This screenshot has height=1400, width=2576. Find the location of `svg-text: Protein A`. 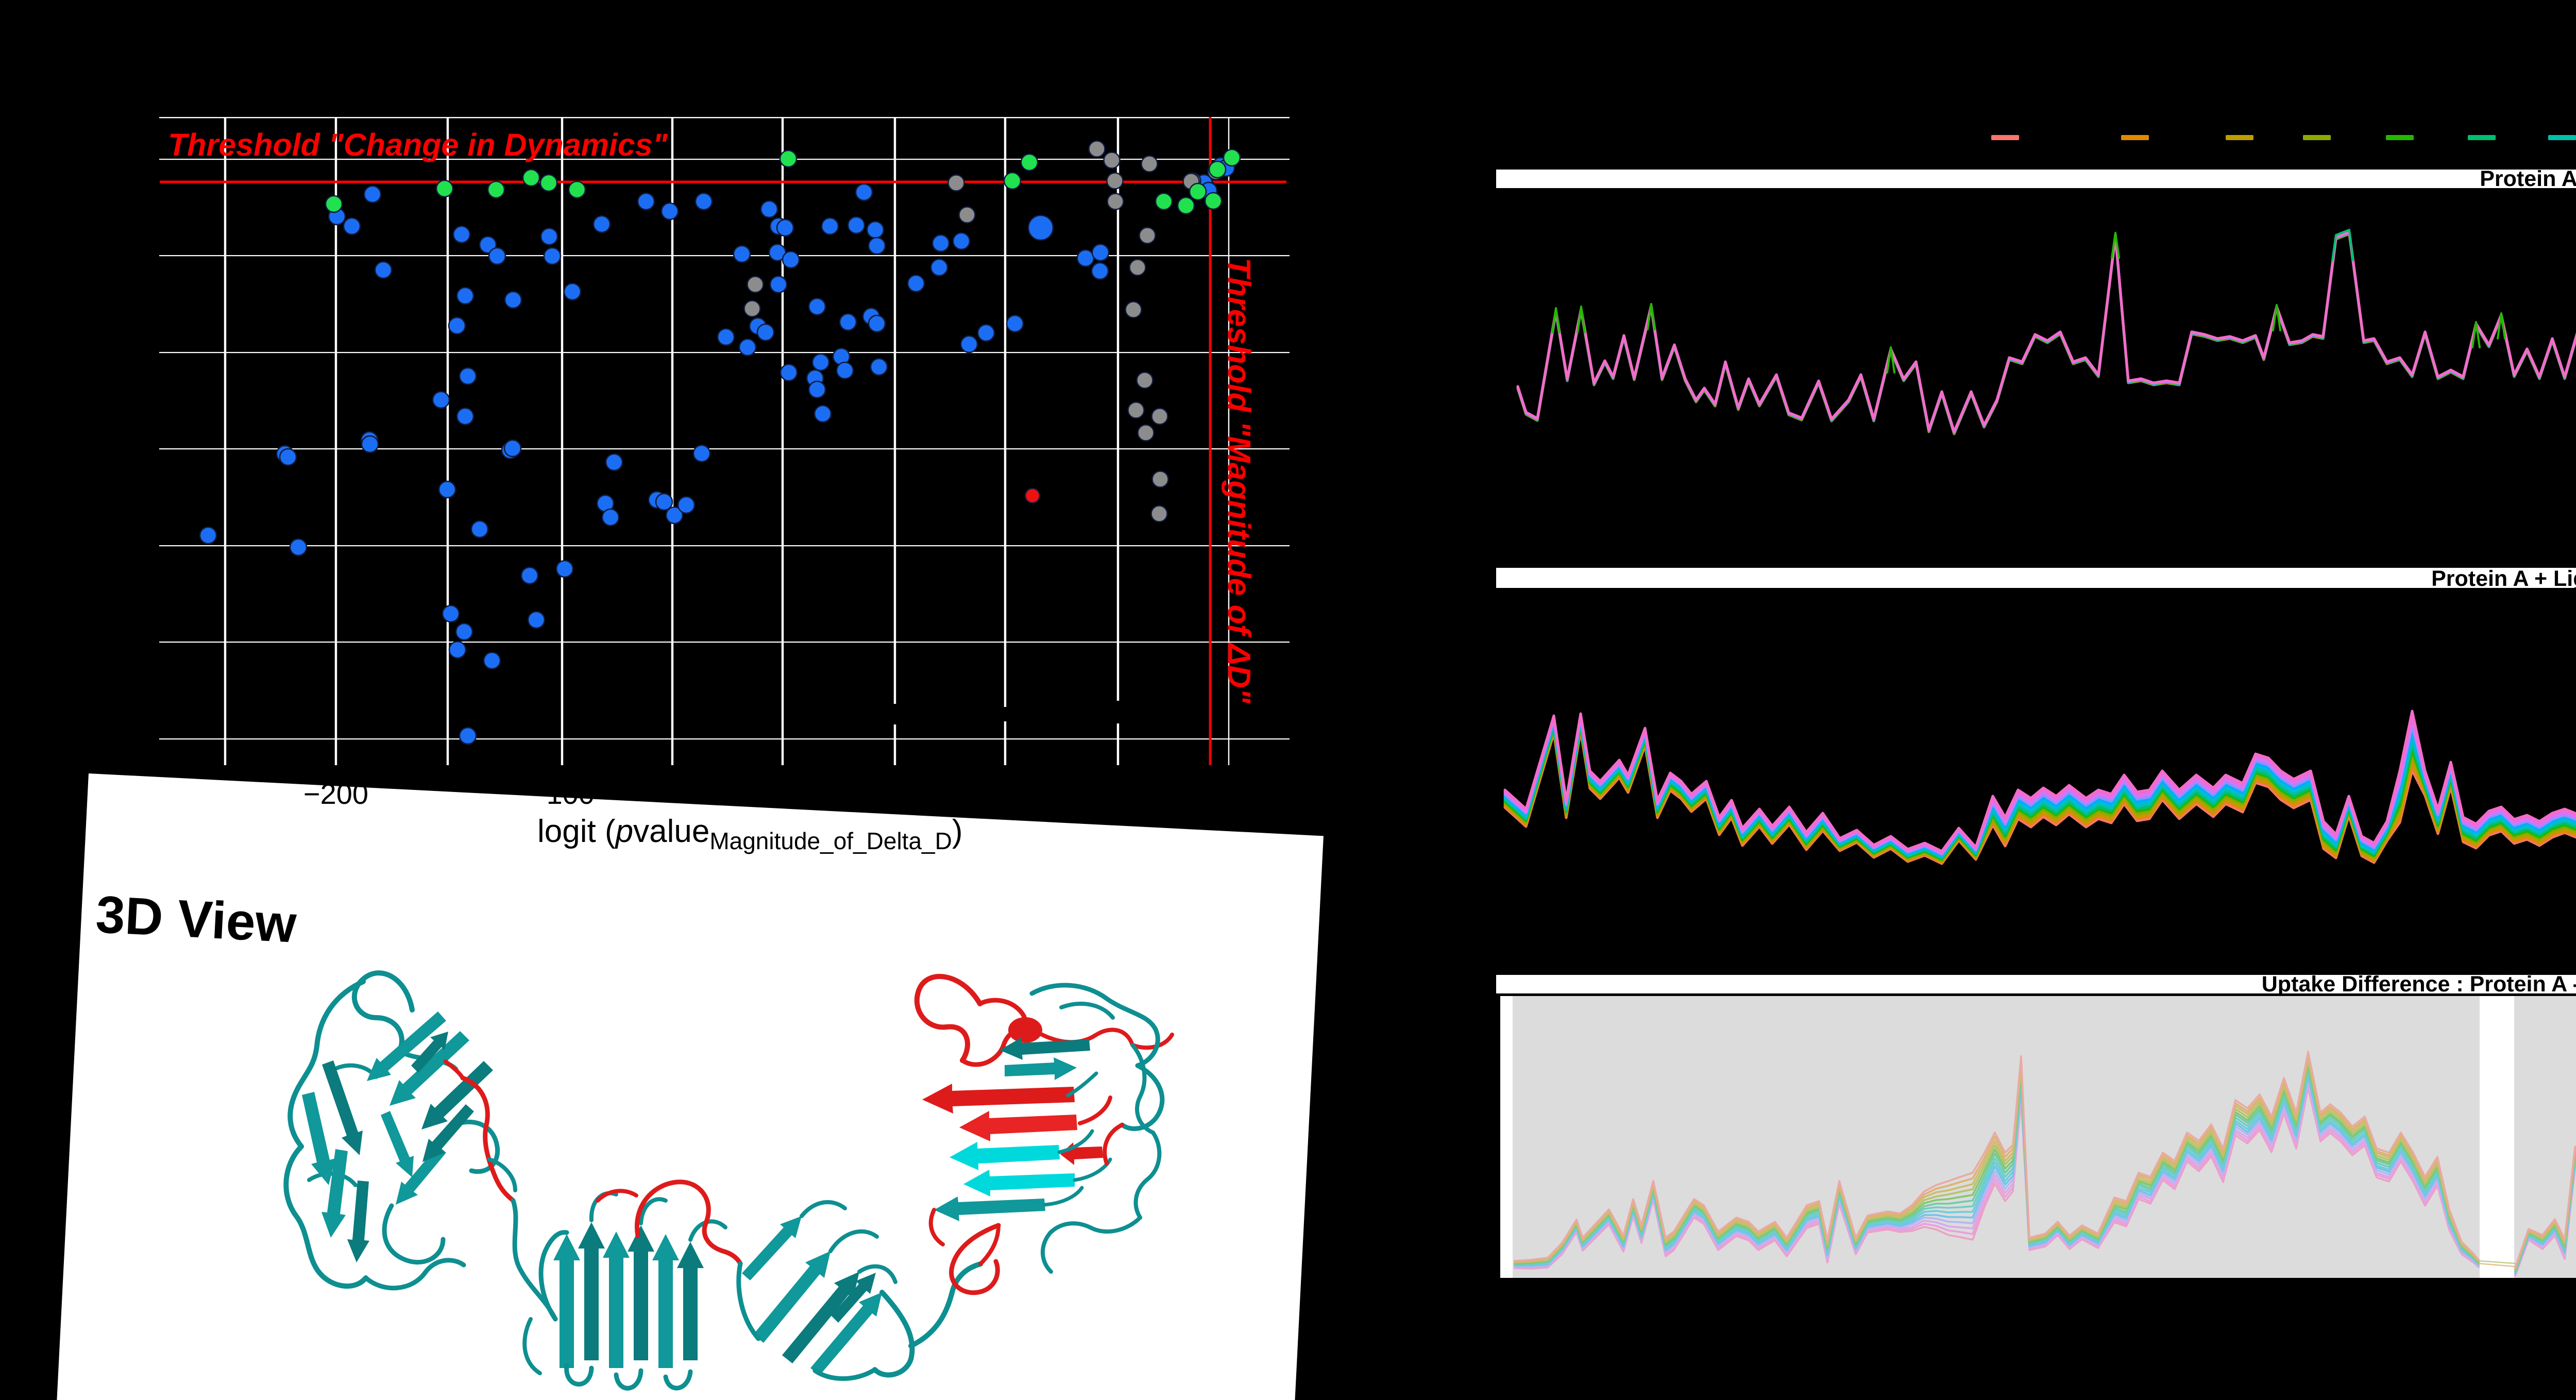

svg-text: Protein A is located at coordinates (2528, 178).